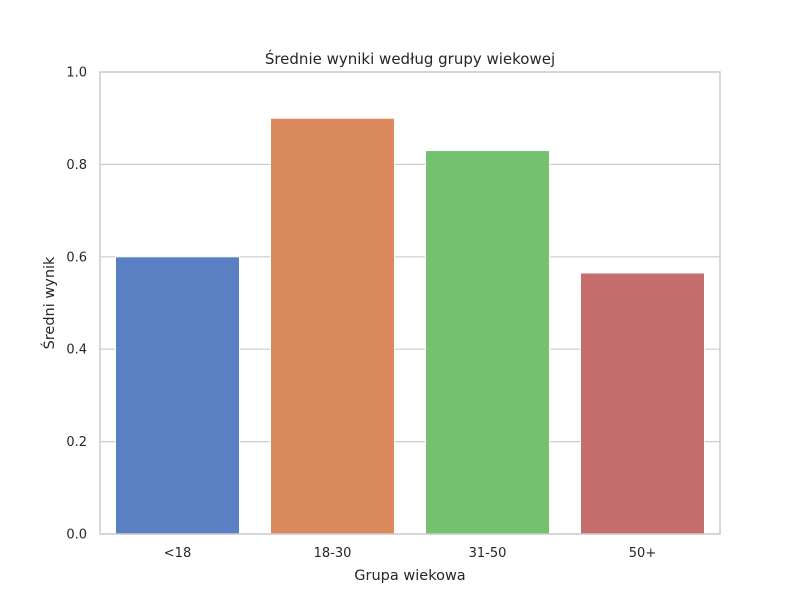 The image size is (800, 600). Describe the element at coordinates (76, 350) in the screenshot. I see `y-tick-label: 0.4` at that location.